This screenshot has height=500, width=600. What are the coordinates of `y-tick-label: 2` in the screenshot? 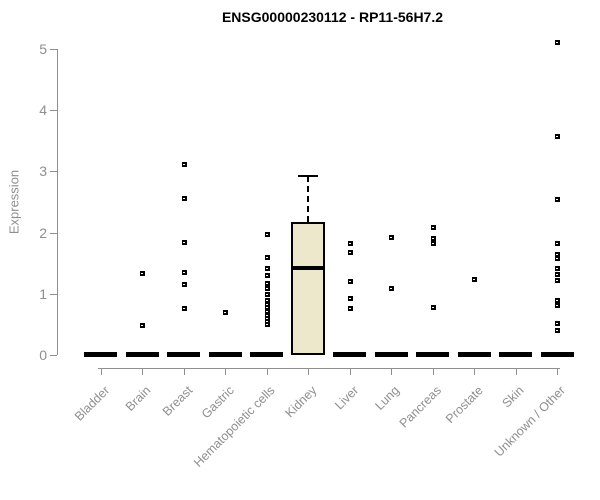 It's located at (43, 232).